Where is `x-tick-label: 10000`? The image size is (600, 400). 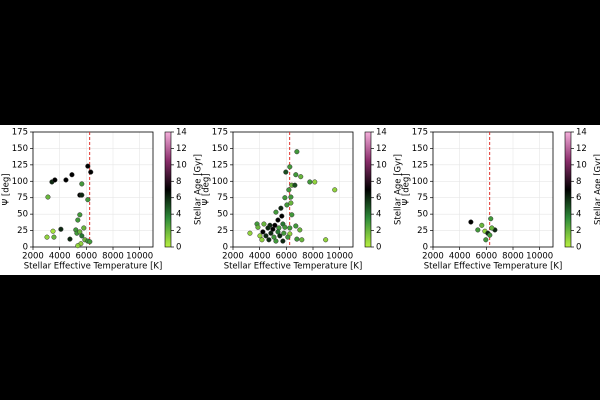
x-tick-label: 10000 is located at coordinates (139, 257).